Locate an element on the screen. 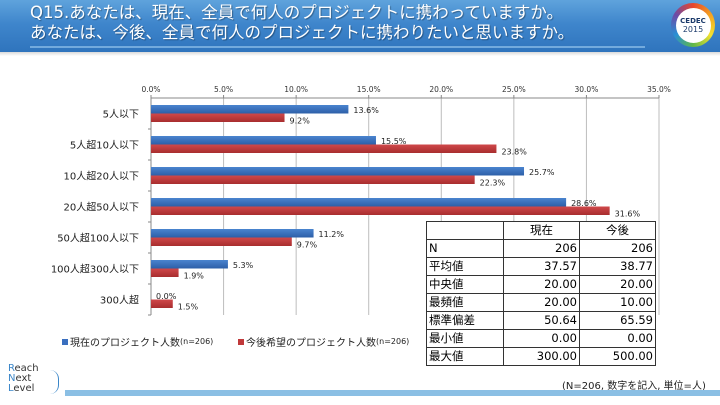  legend-item-current: 現在のプロジェクト人数 (n=206) is located at coordinates (137, 341).